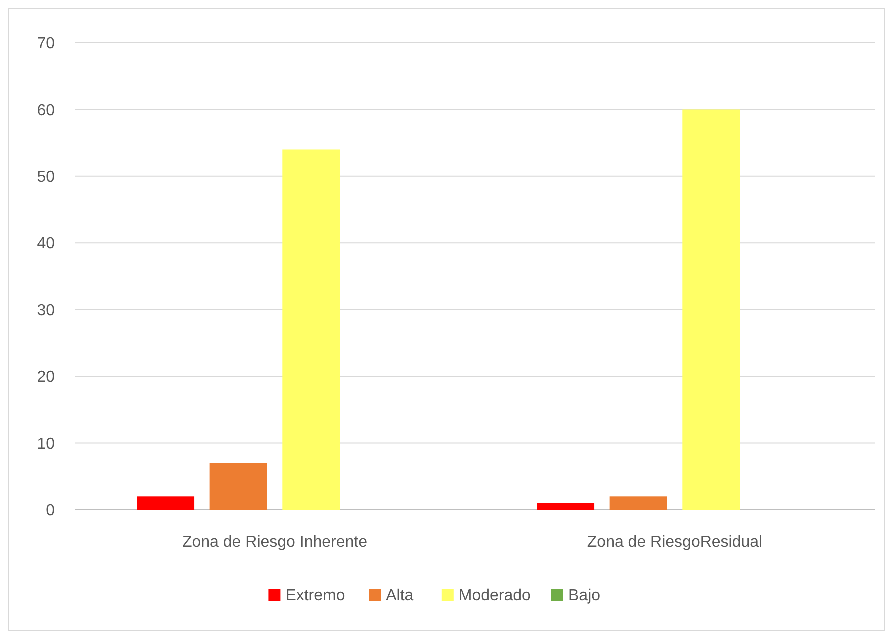  Describe the element at coordinates (51, 511) in the screenshot. I see `y-tick-label: 0` at that location.